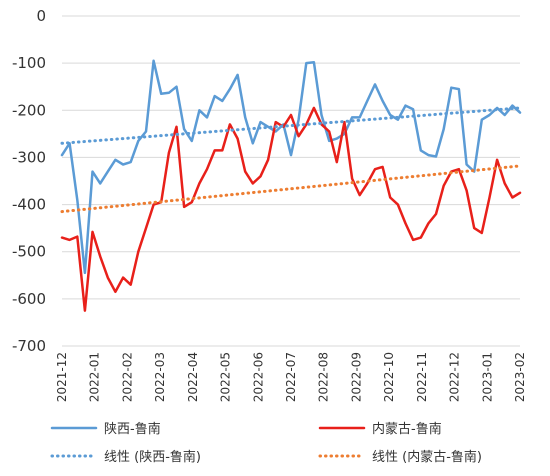 This screenshot has width=550, height=476. I want to click on y-tick-label: 0, so click(41, 16).